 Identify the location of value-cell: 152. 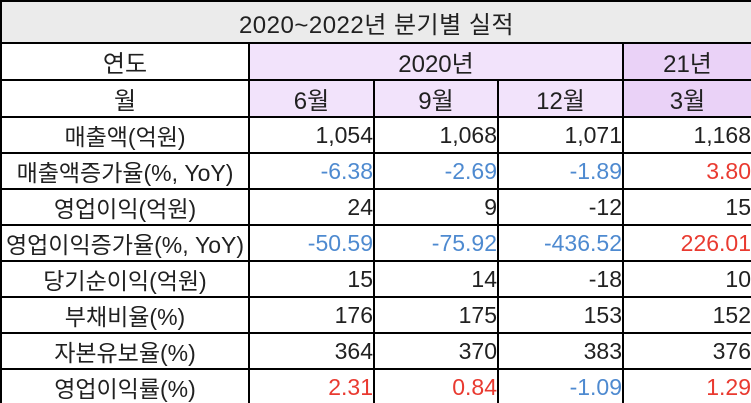
(686, 315).